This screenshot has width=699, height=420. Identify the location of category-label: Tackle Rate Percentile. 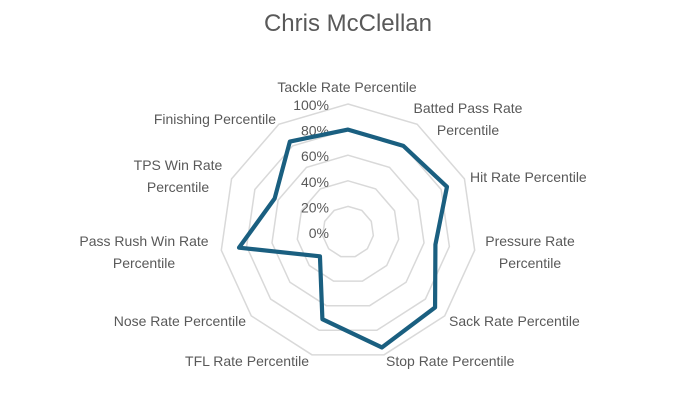
(347, 87).